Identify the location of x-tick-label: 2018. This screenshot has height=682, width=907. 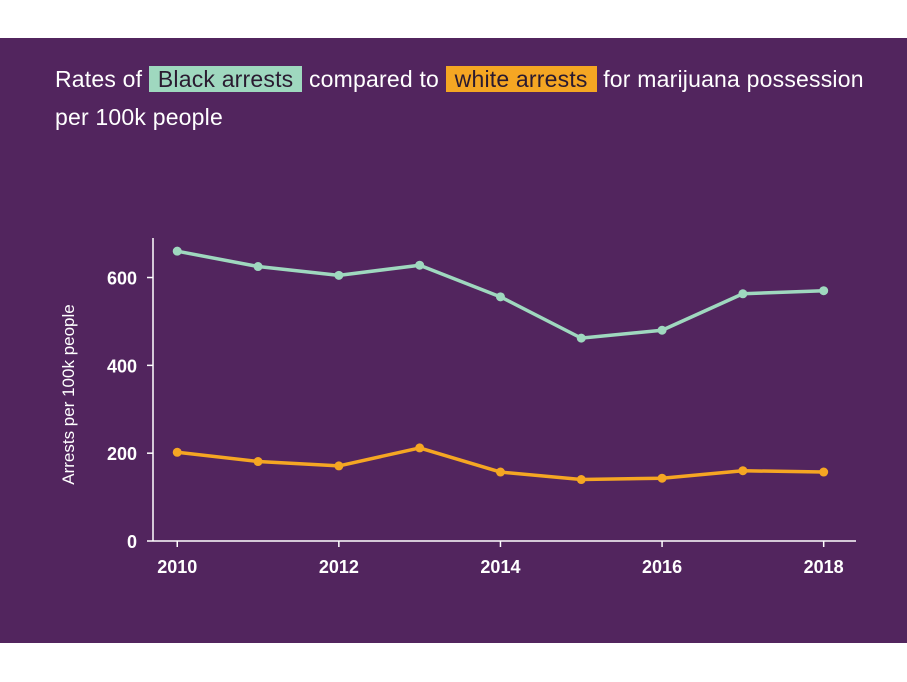
(824, 567).